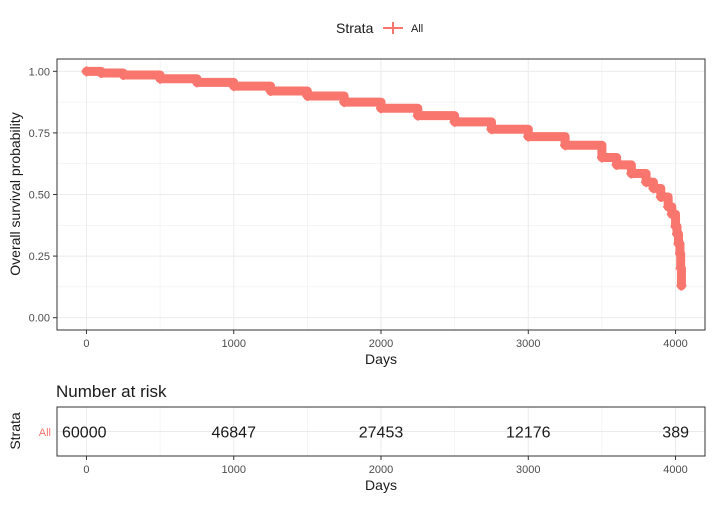  I want to click on risk-table-title: Number at risk, so click(111, 391).